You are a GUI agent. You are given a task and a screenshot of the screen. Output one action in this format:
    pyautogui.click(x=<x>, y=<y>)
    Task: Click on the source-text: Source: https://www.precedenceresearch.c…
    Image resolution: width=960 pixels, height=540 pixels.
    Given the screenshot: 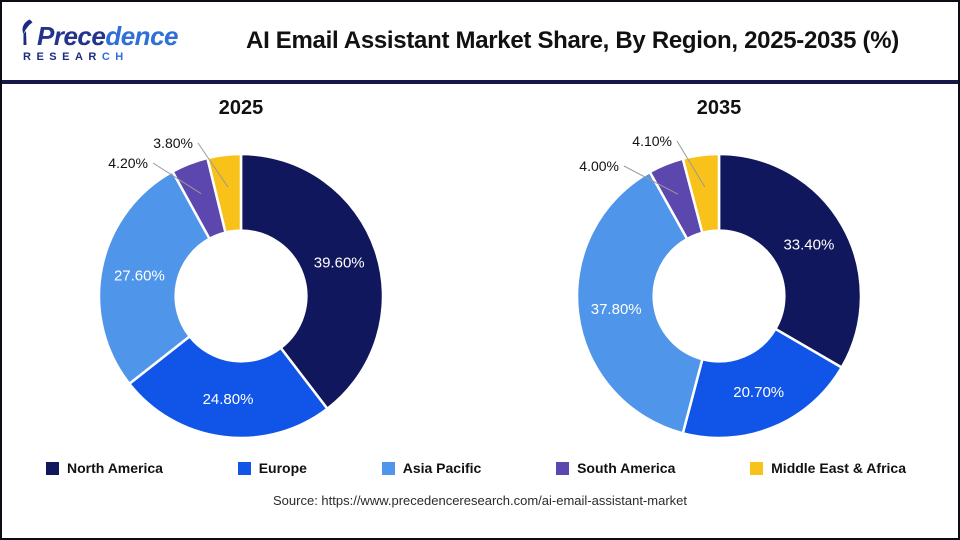 What is the action you would take?
    pyautogui.click(x=480, y=500)
    